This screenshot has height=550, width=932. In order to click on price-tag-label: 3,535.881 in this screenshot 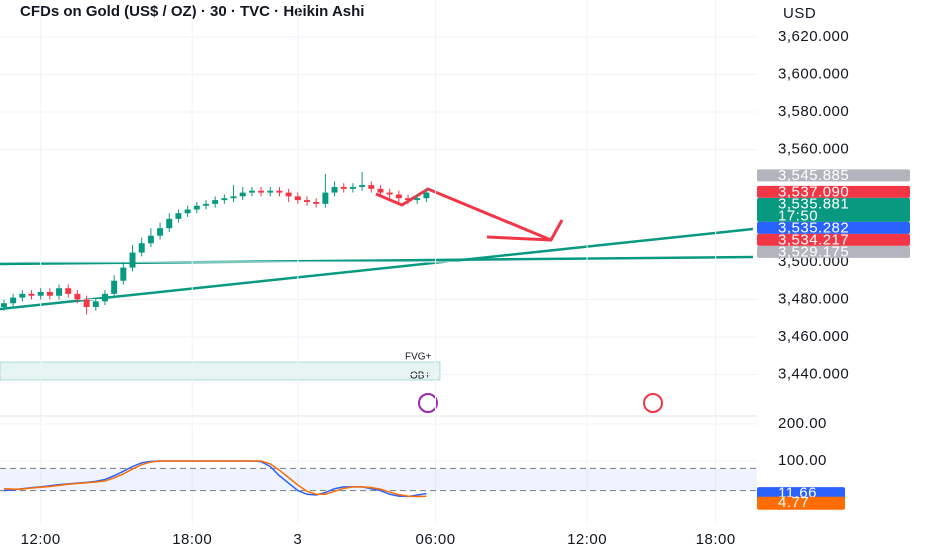, I will do `click(813, 203)`.